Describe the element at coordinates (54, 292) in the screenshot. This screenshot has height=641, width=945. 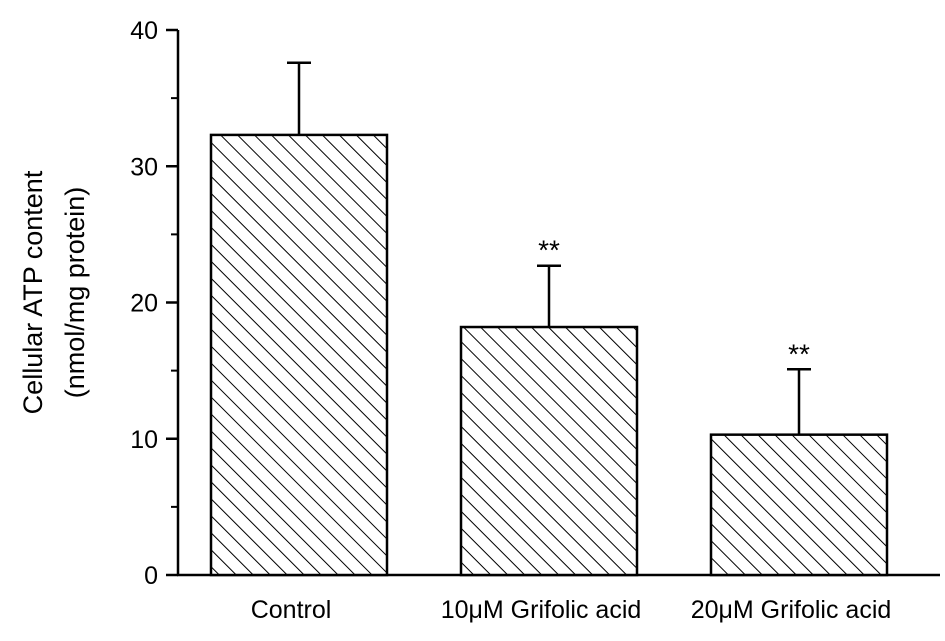
I see `y-axis-title: Cellular ATP content (nmol/mg protein)` at that location.